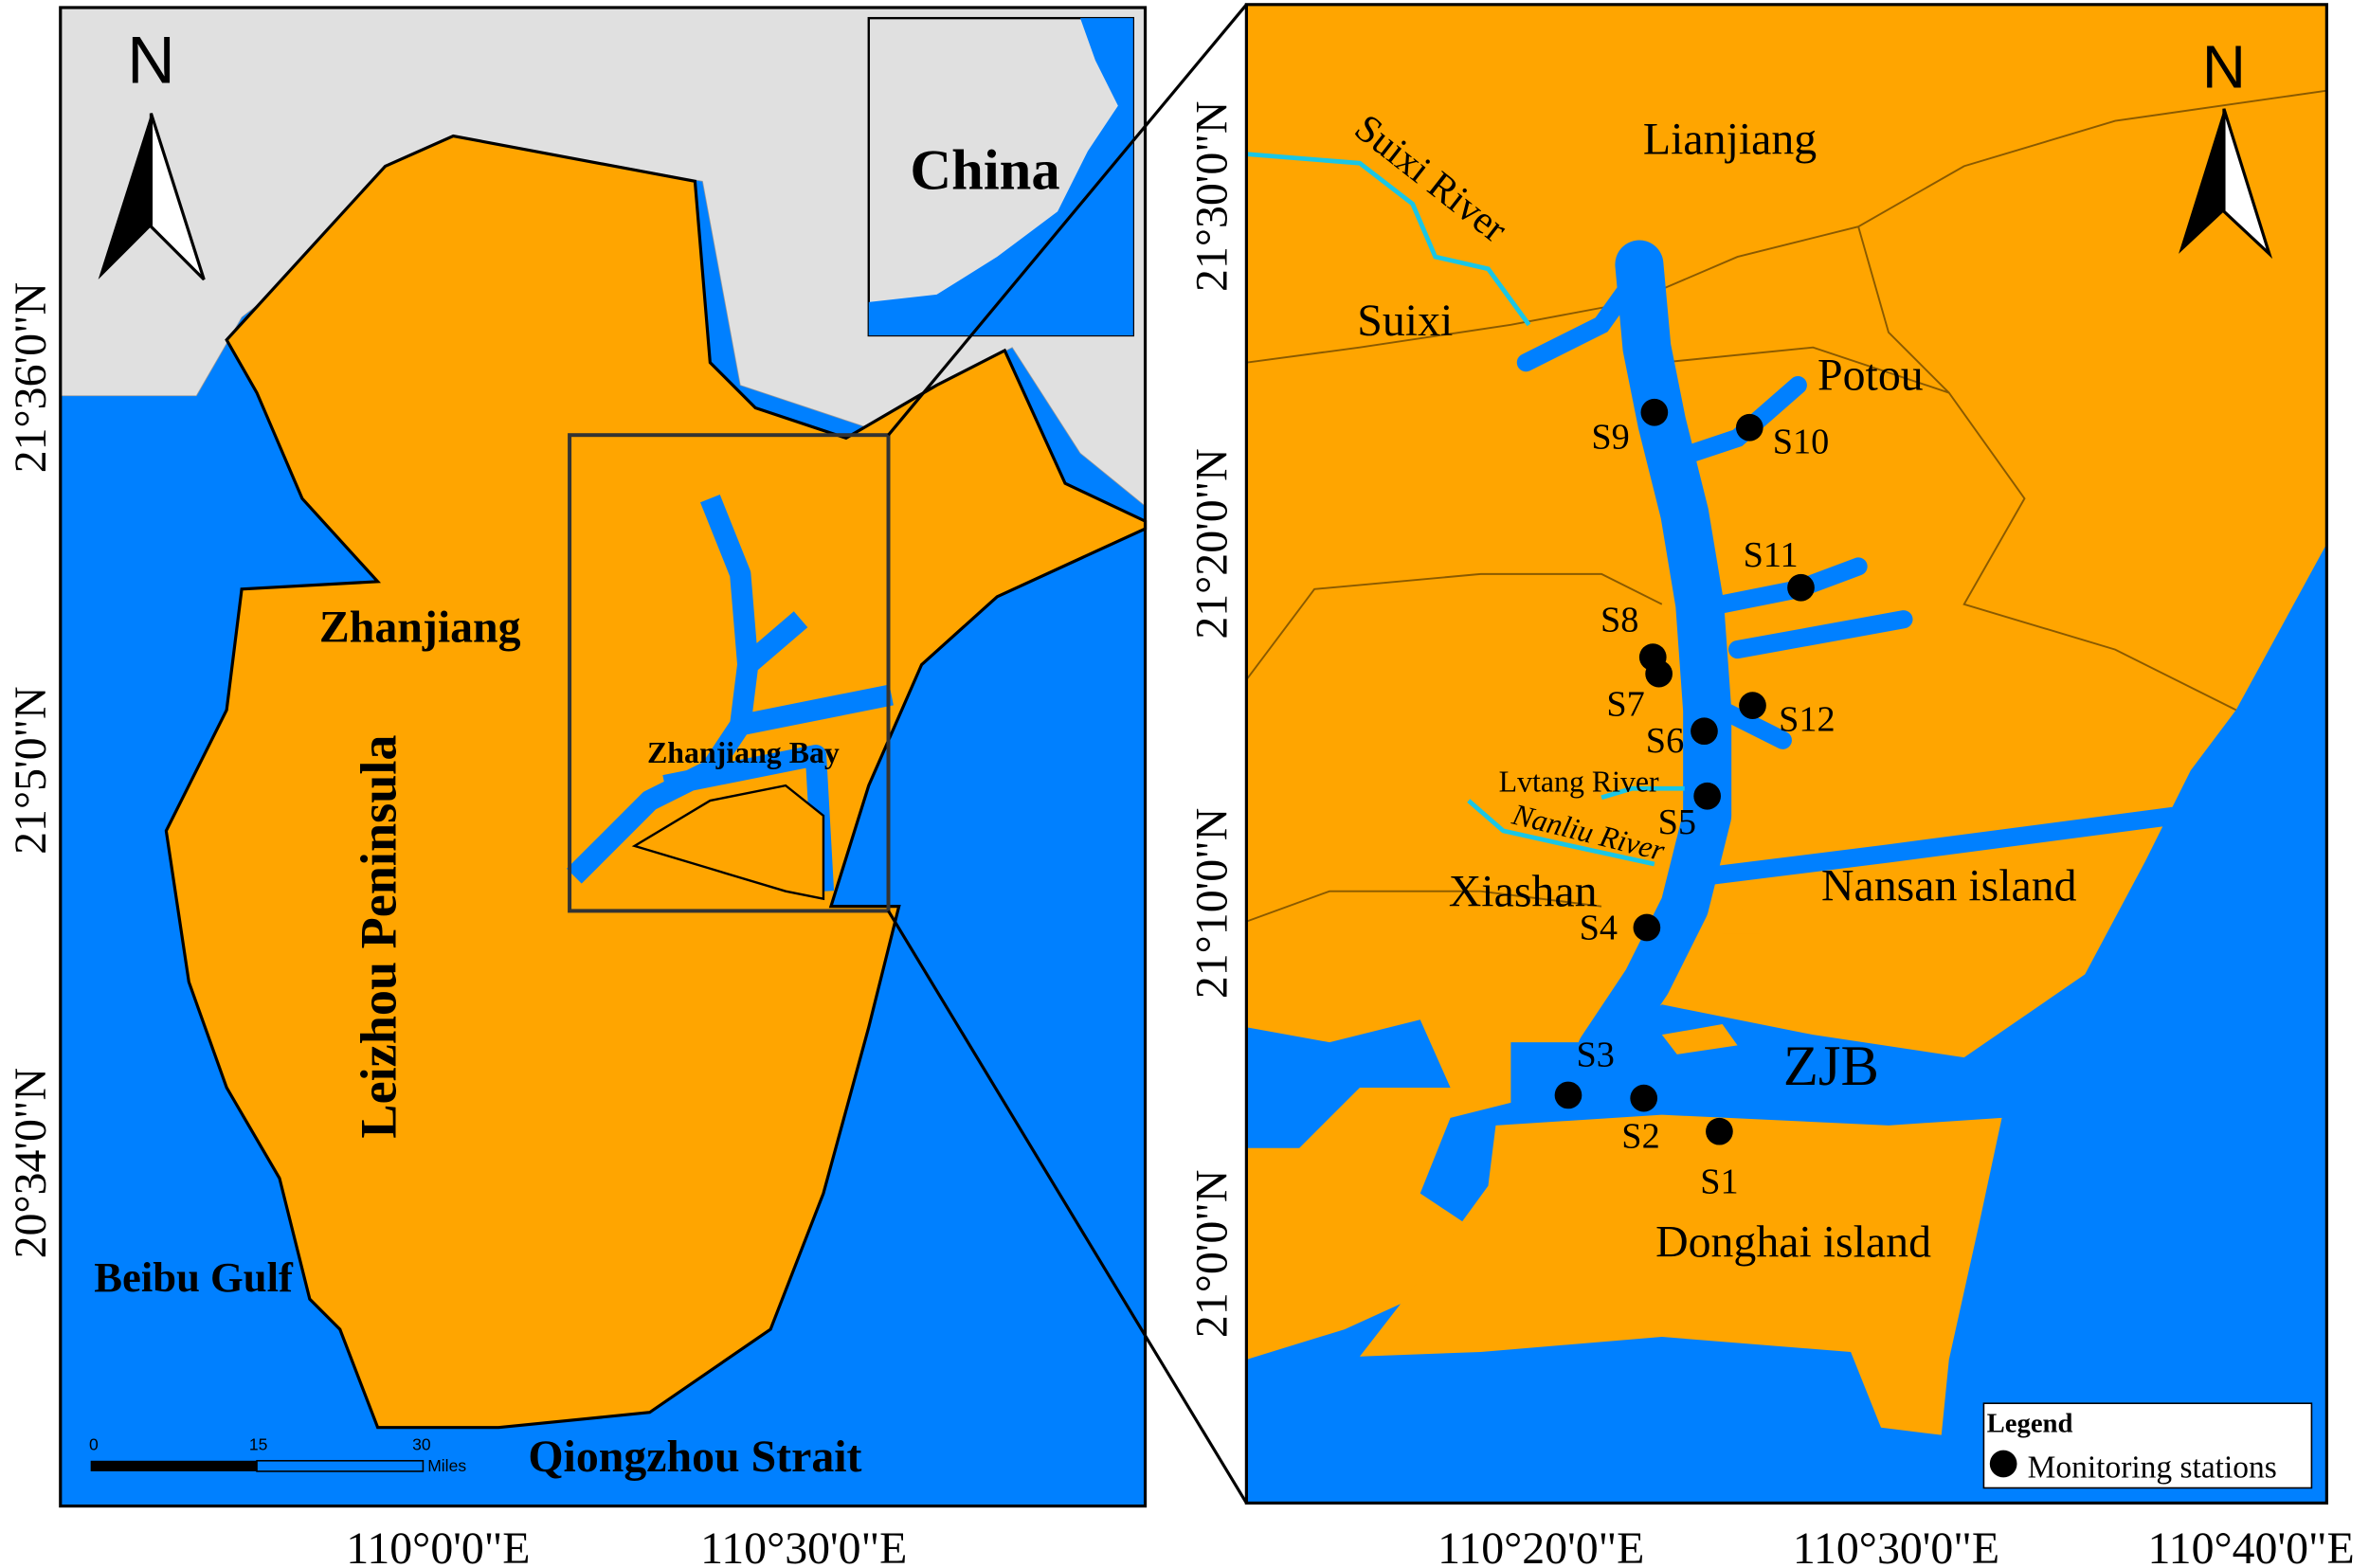 This screenshot has width=2369, height=1568. Describe the element at coordinates (1595, 1055) in the screenshot. I see `station-label: S3` at that location.